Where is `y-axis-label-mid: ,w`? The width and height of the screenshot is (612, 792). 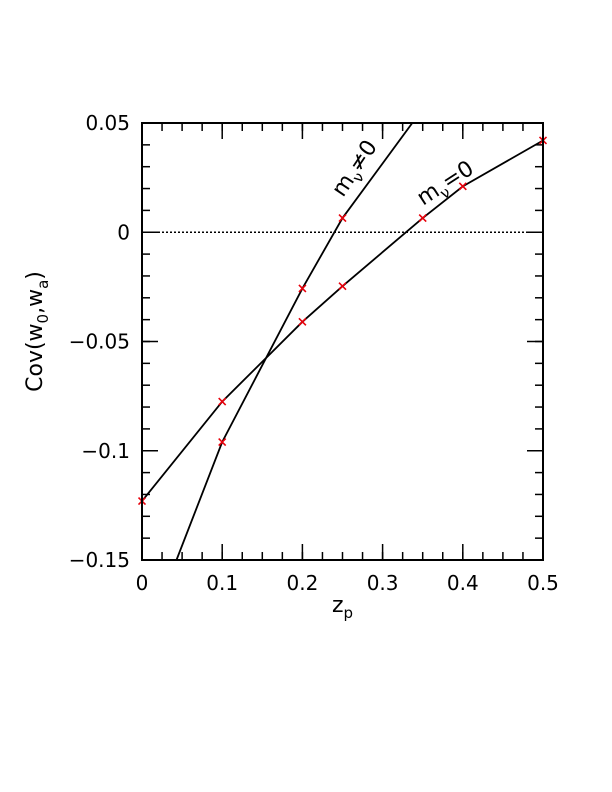 y-axis-label-mid: ,w is located at coordinates (35, 301).